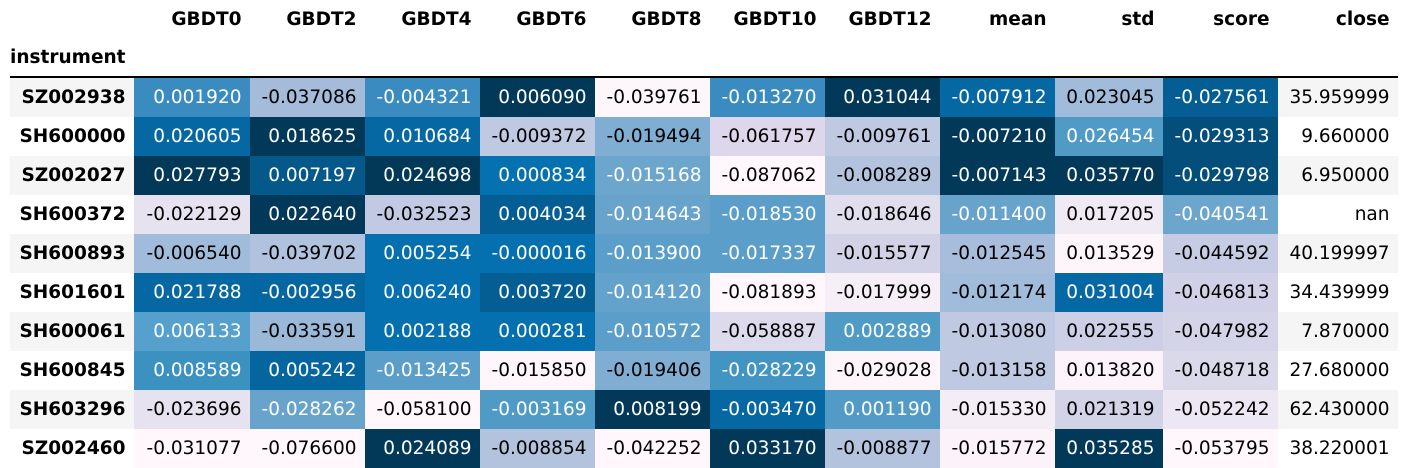 The height and width of the screenshot is (468, 1404). What do you see at coordinates (422, 331) in the screenshot?
I see `cell-gbdt4: 0.002188` at bounding box center [422, 331].